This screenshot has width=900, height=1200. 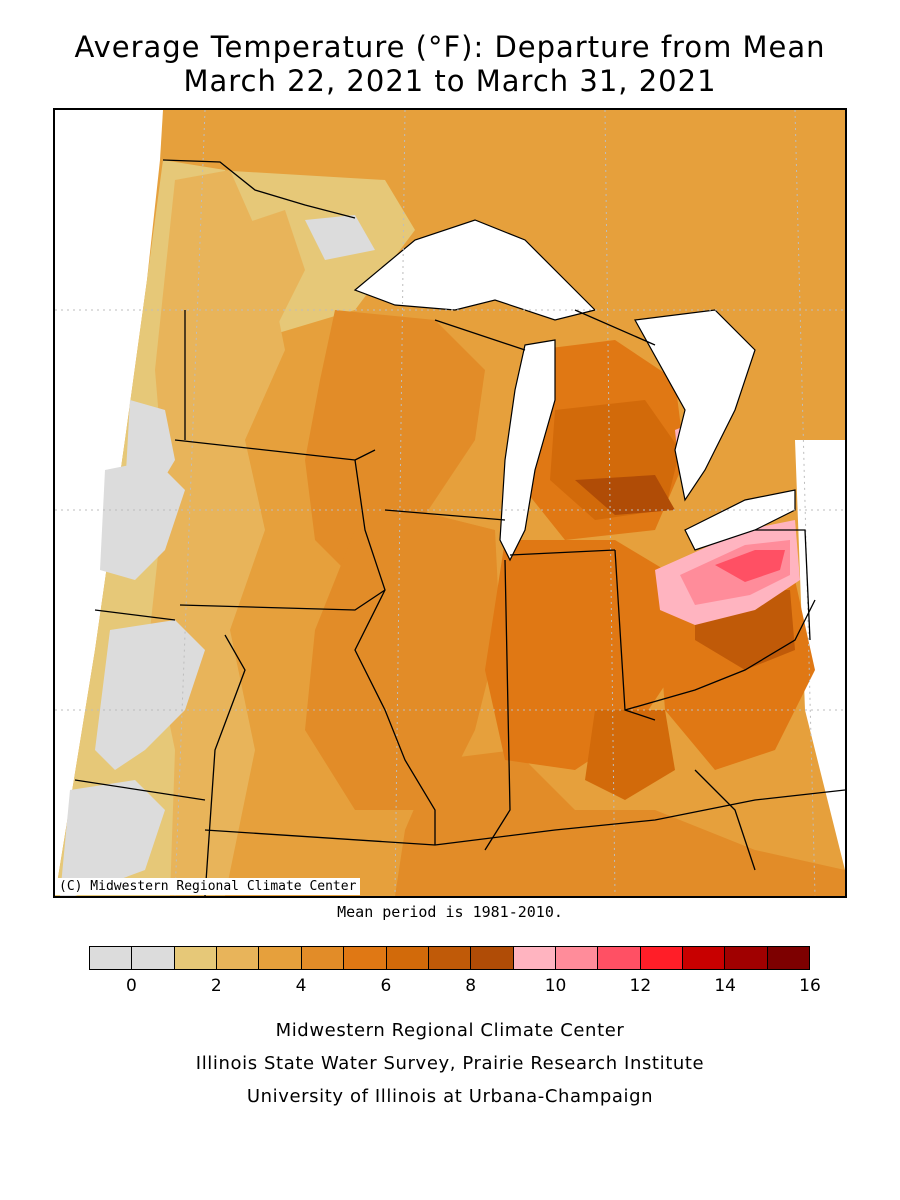 What do you see at coordinates (216, 986) in the screenshot?
I see `legend-tick-label: 2` at bounding box center [216, 986].